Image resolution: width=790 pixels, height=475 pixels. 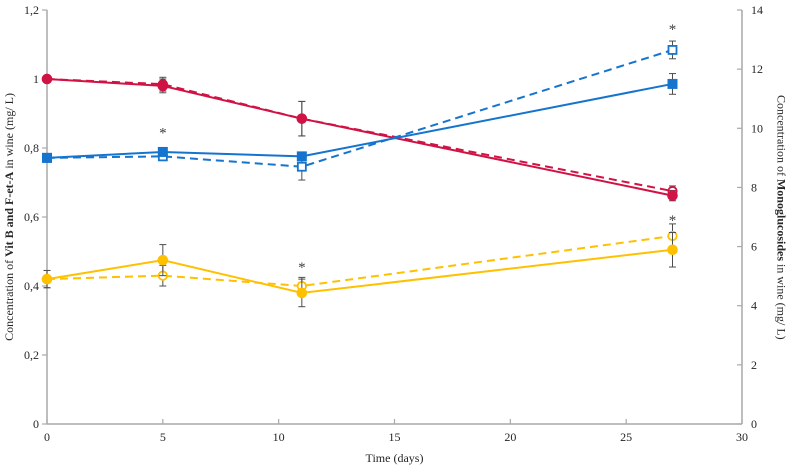 What do you see at coordinates (510, 437) in the screenshot?
I see `x-axis-tick-label: 20` at bounding box center [510, 437].